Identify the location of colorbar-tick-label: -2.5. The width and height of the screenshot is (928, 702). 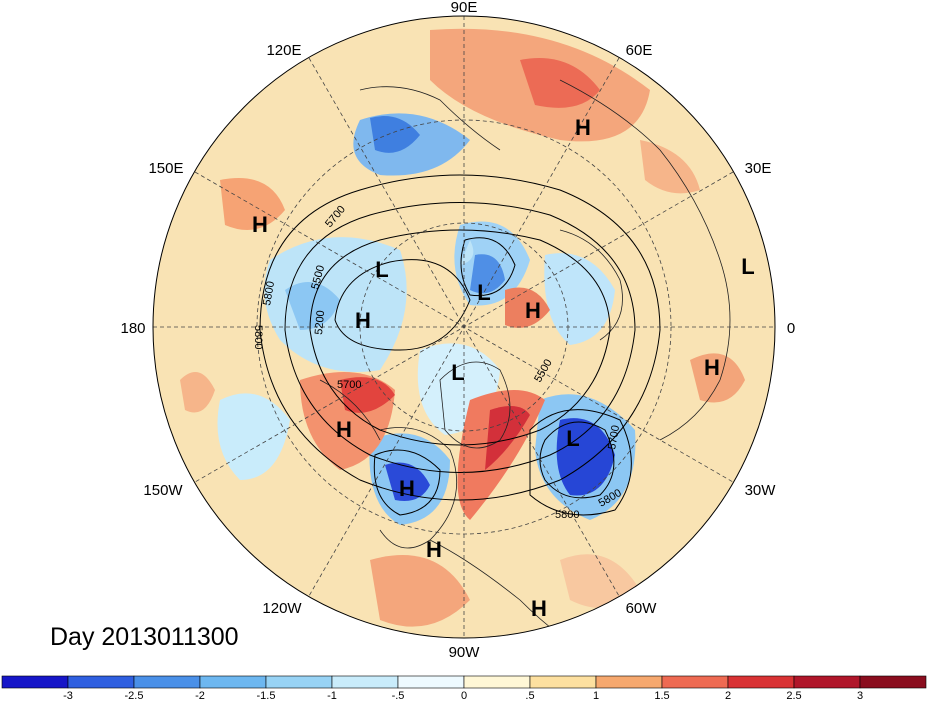
(134, 696).